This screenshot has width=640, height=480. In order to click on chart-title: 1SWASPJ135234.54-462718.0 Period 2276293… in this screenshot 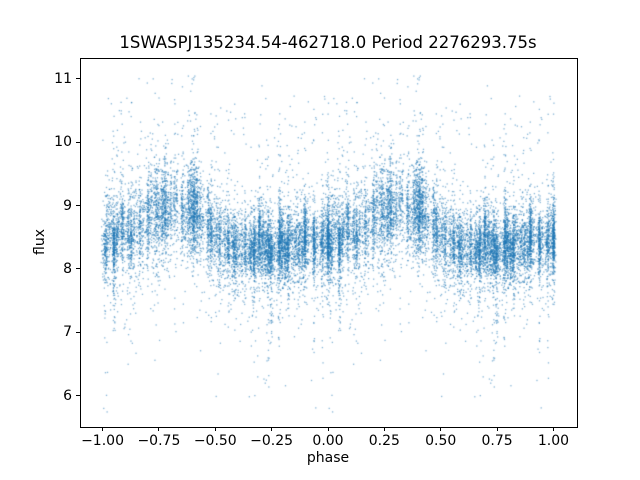, I will do `click(328, 42)`.